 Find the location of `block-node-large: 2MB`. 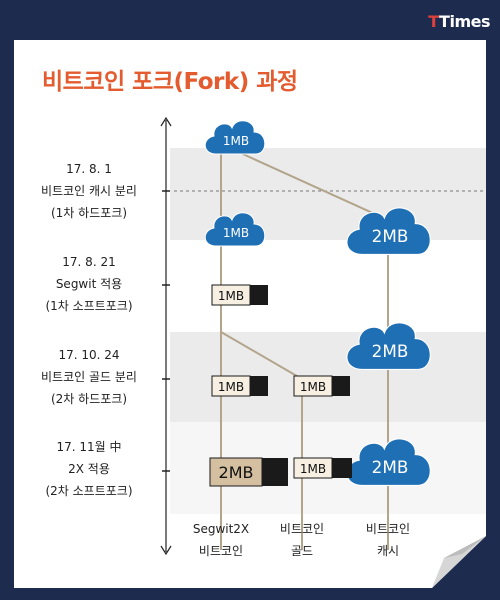

block-node-large: 2MB is located at coordinates (248, 472).